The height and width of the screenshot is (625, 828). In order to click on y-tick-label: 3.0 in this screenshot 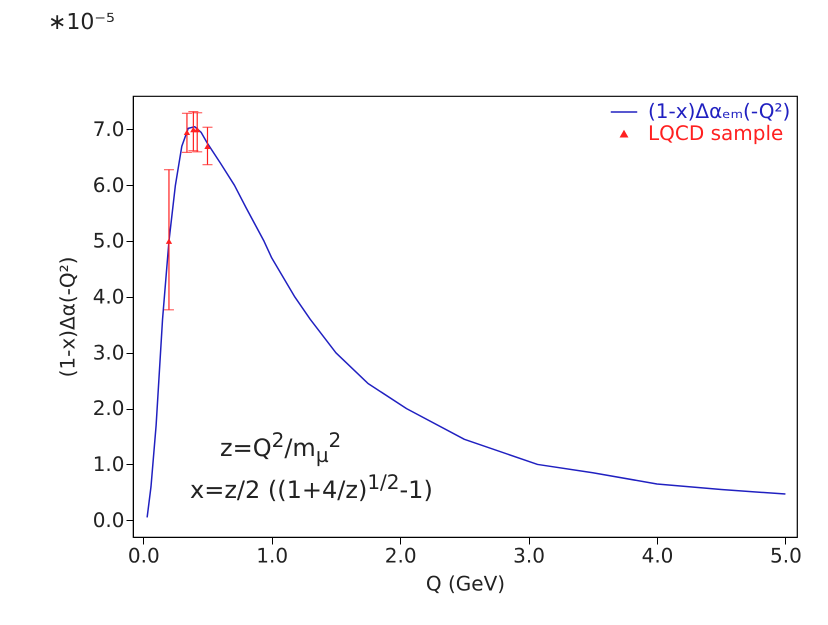, I will do `click(108, 352)`.